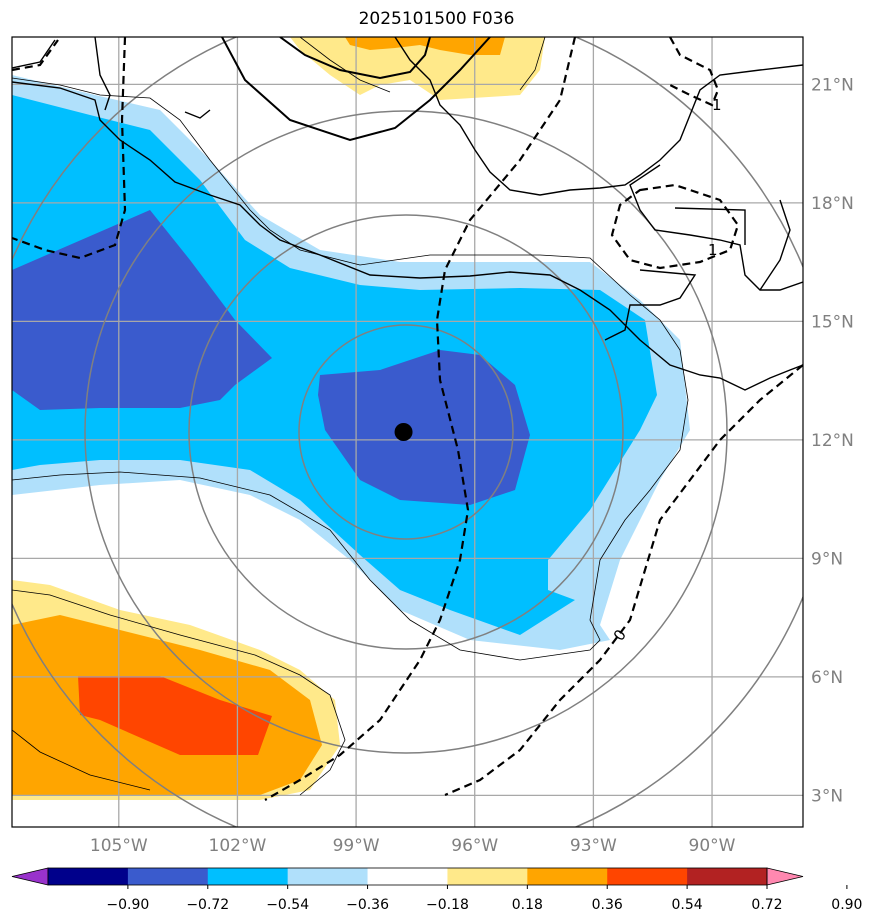 The height and width of the screenshot is (924, 873). What do you see at coordinates (717, 105) in the screenshot?
I see `contour-label-ne: 1` at bounding box center [717, 105].